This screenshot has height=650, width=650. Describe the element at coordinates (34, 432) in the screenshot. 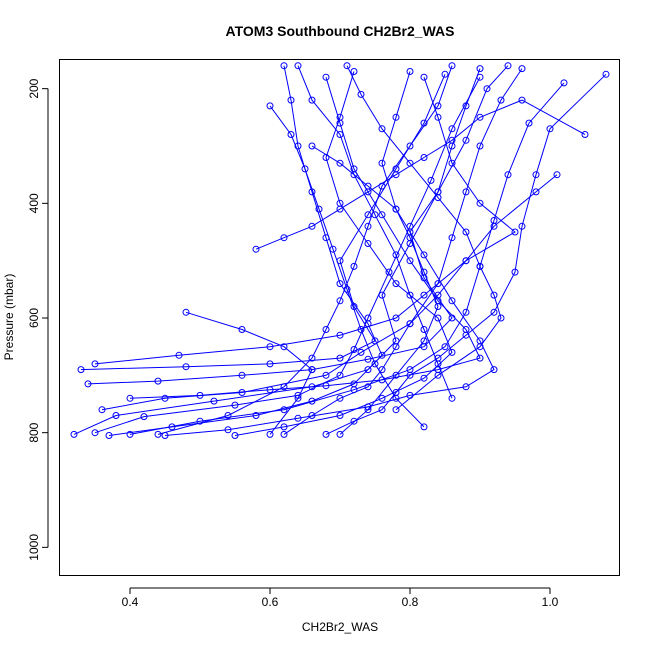

I see `y-tick-label: 800` at that location.